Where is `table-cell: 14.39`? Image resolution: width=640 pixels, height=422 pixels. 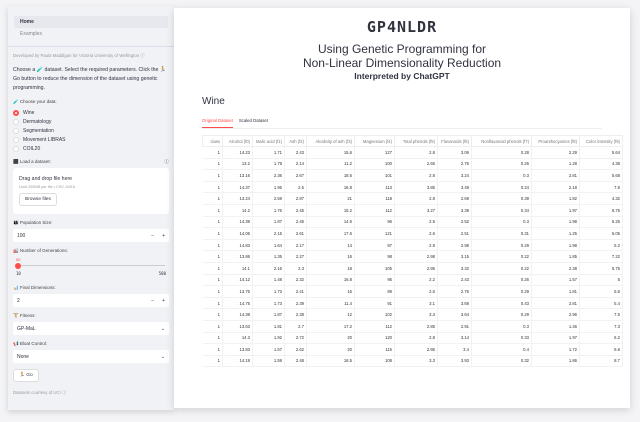
table-cell: 14.39 is located at coordinates (237, 222).